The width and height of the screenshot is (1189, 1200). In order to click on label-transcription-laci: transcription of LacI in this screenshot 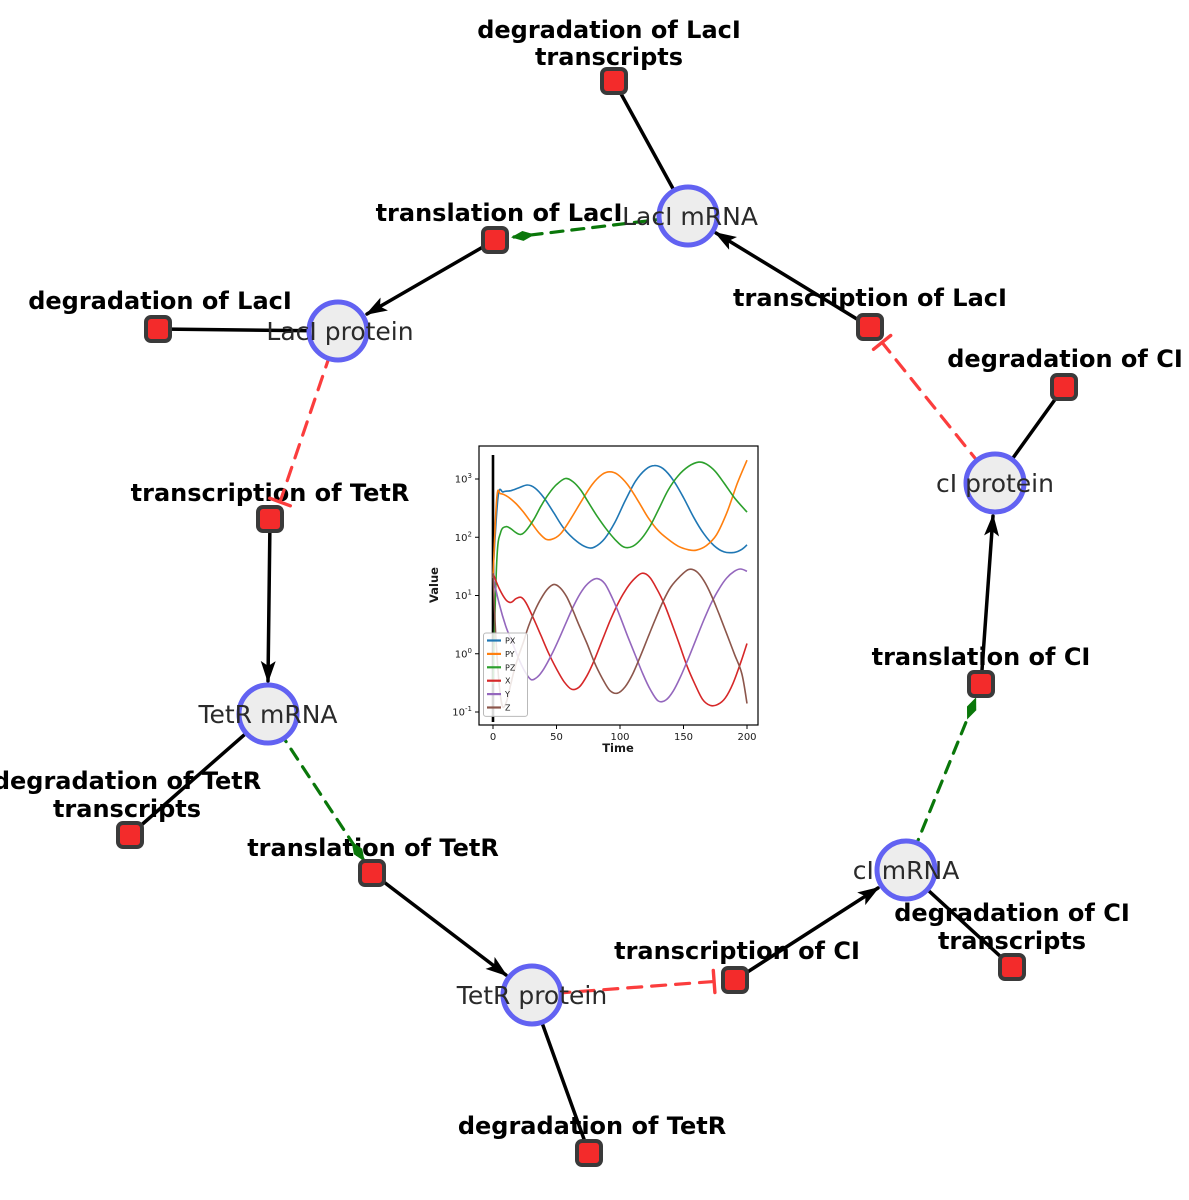, I will do `click(870, 298)`.